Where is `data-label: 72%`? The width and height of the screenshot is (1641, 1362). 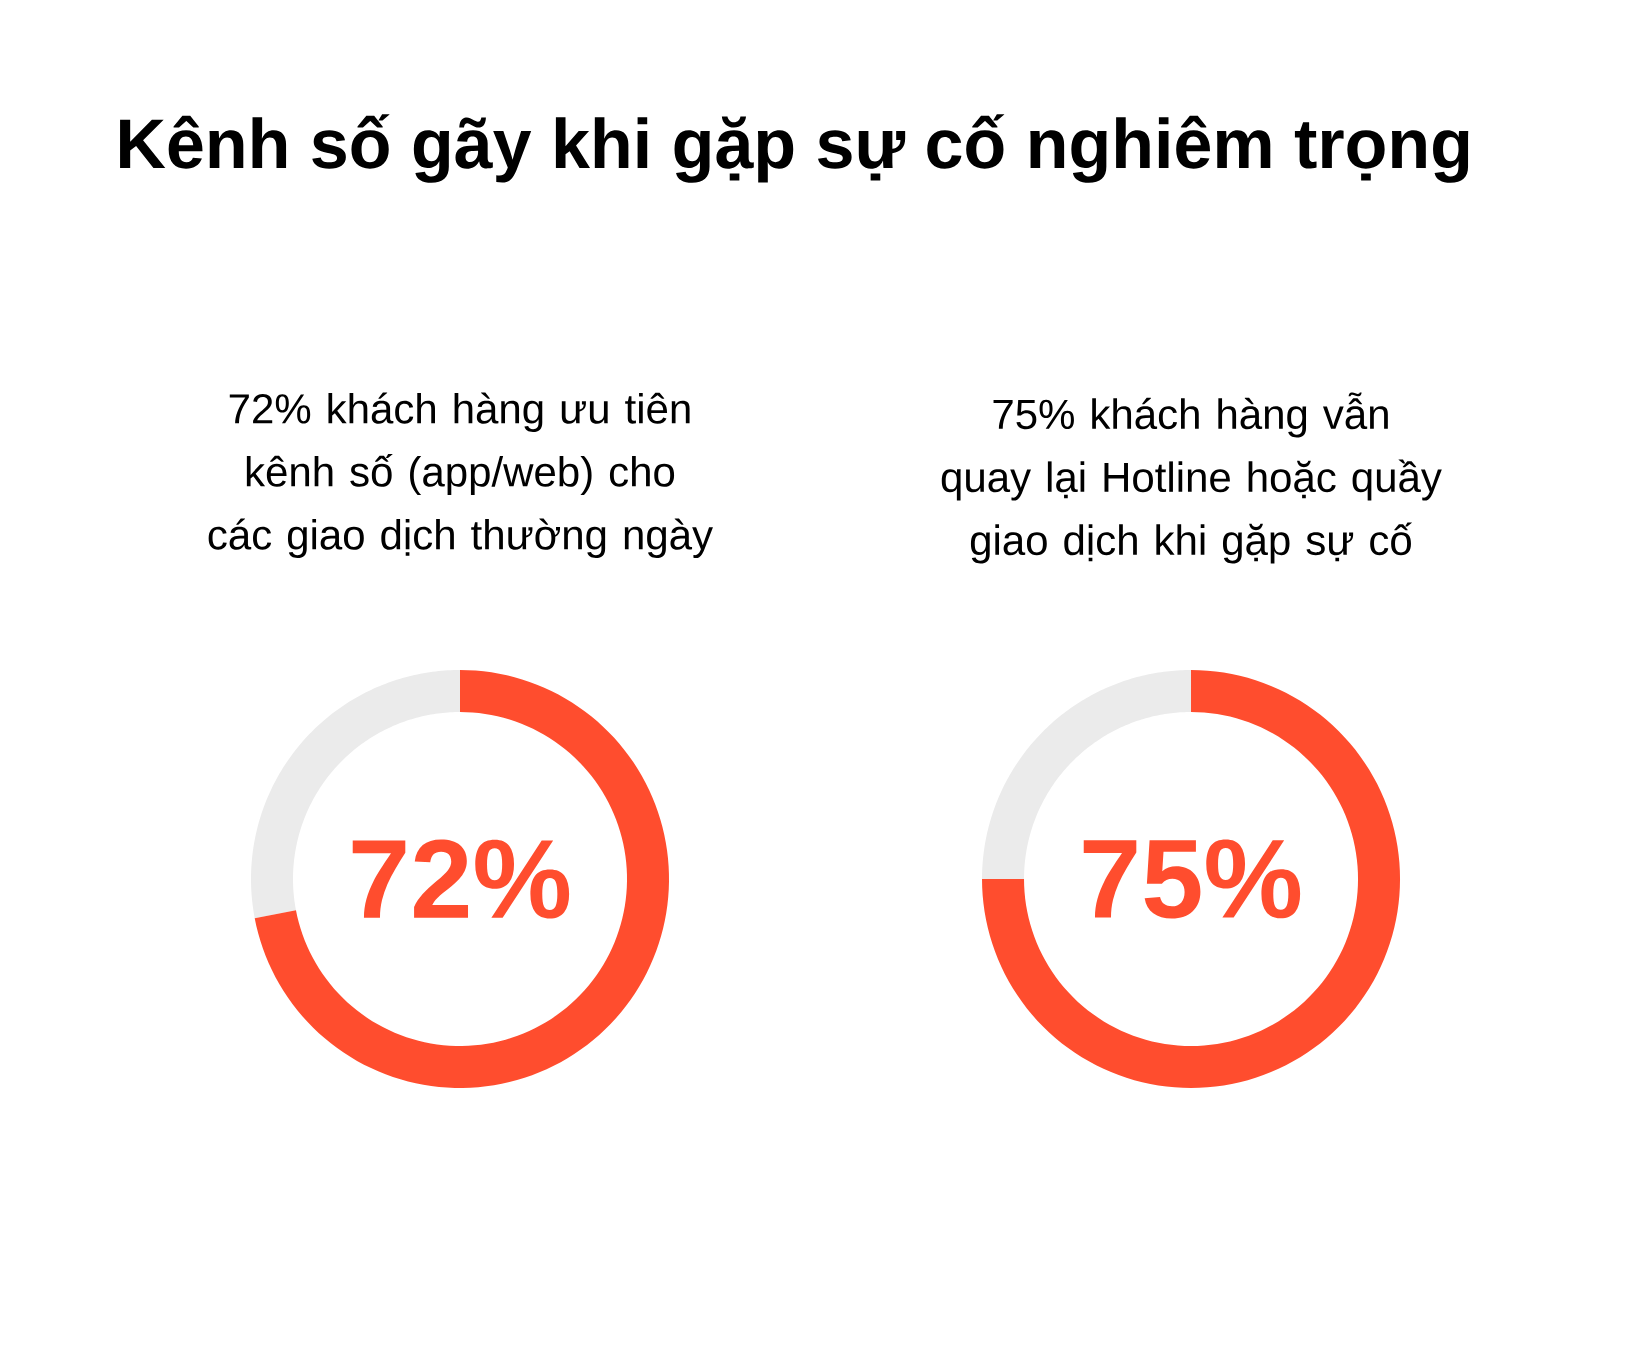 data-label: 72% is located at coordinates (461, 879).